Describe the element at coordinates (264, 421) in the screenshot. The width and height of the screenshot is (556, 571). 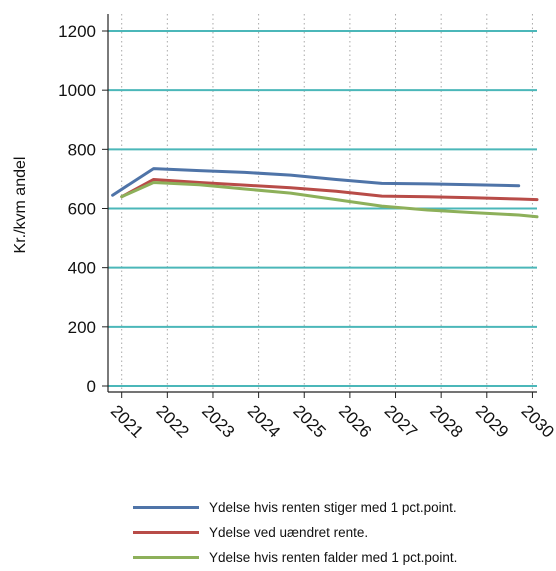
I see `x-tick-label-2024: 2024` at that location.